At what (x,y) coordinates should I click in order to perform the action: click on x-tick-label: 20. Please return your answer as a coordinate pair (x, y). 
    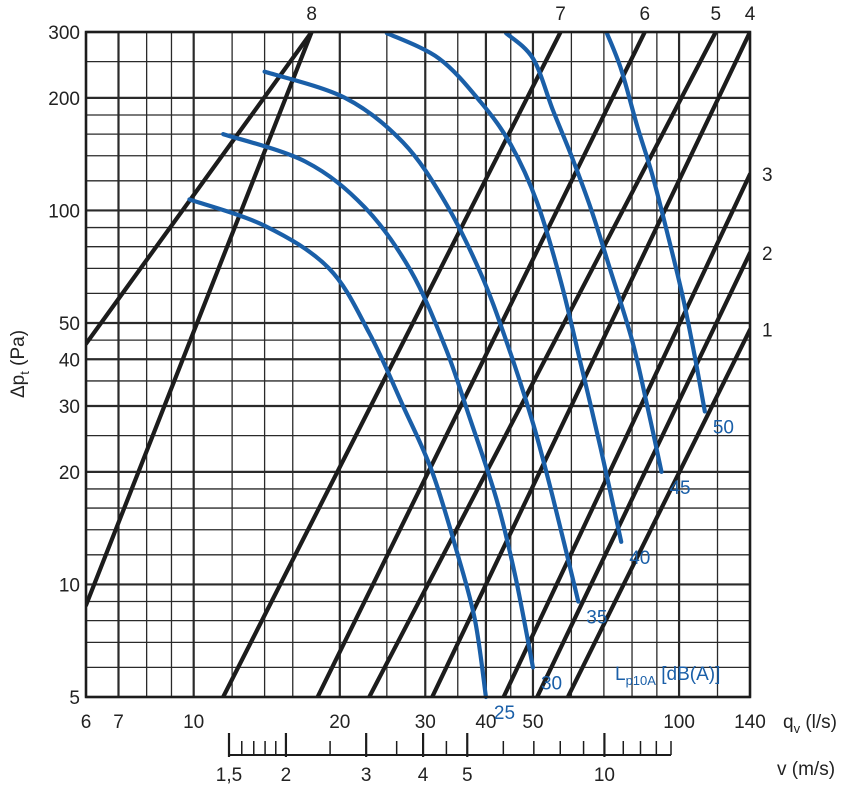
    Looking at the image, I should click on (339, 722).